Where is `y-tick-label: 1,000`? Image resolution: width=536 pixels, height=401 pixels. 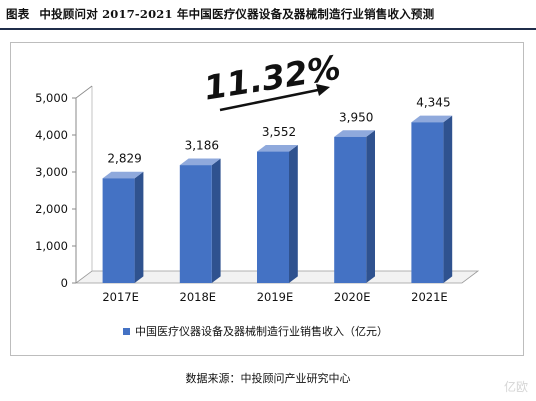
y-tick-label: 1,000 is located at coordinates (51, 246).